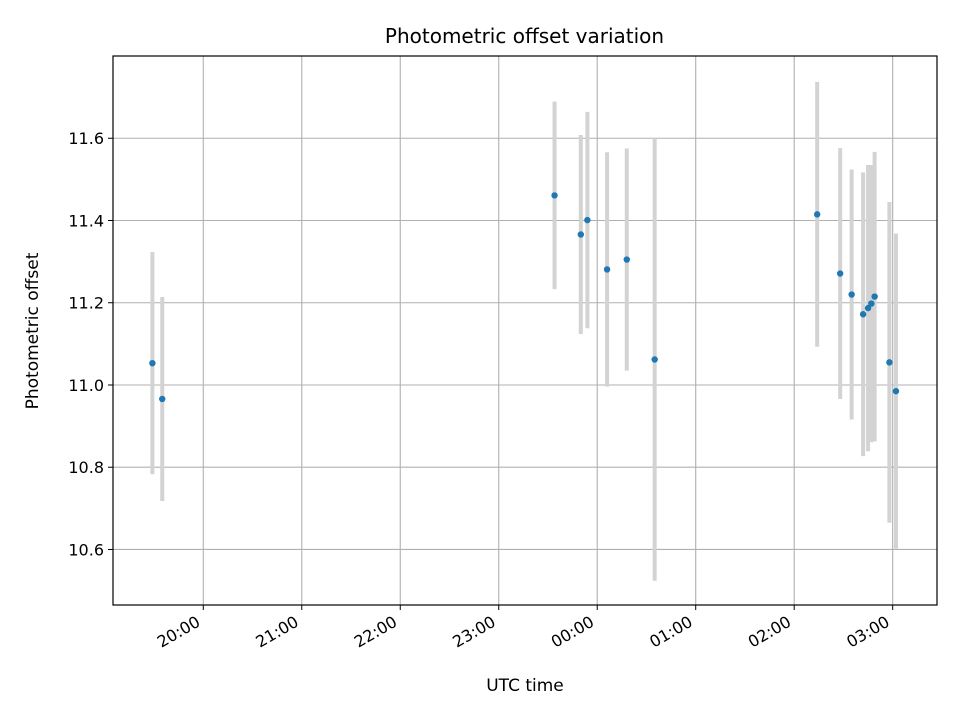  Describe the element at coordinates (33, 330) in the screenshot. I see `y-axis-label: Photometric offset` at that location.